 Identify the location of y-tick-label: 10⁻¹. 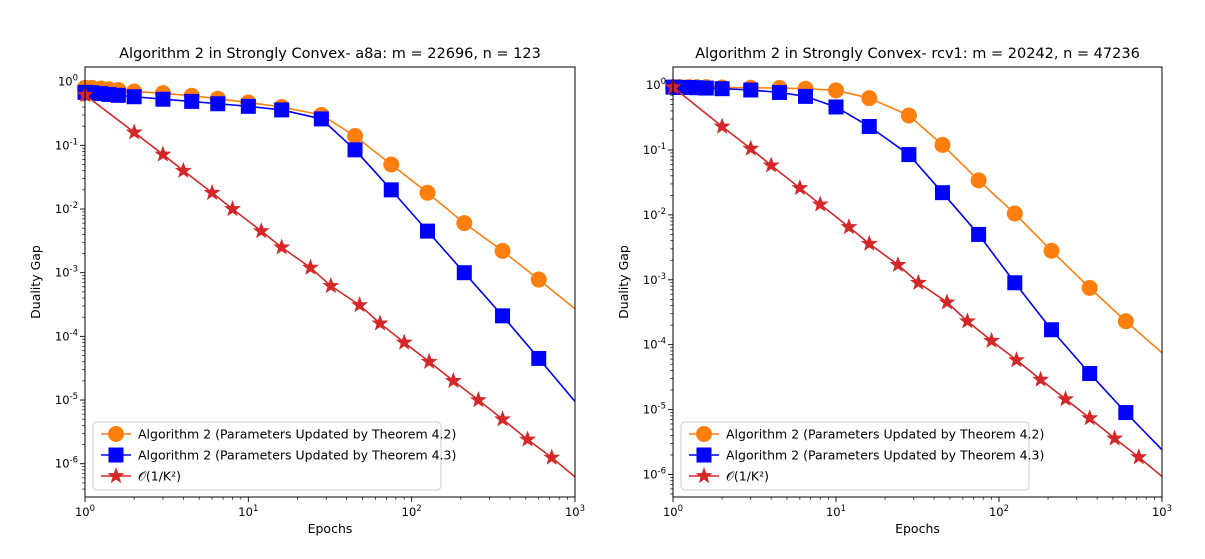
(654, 149).